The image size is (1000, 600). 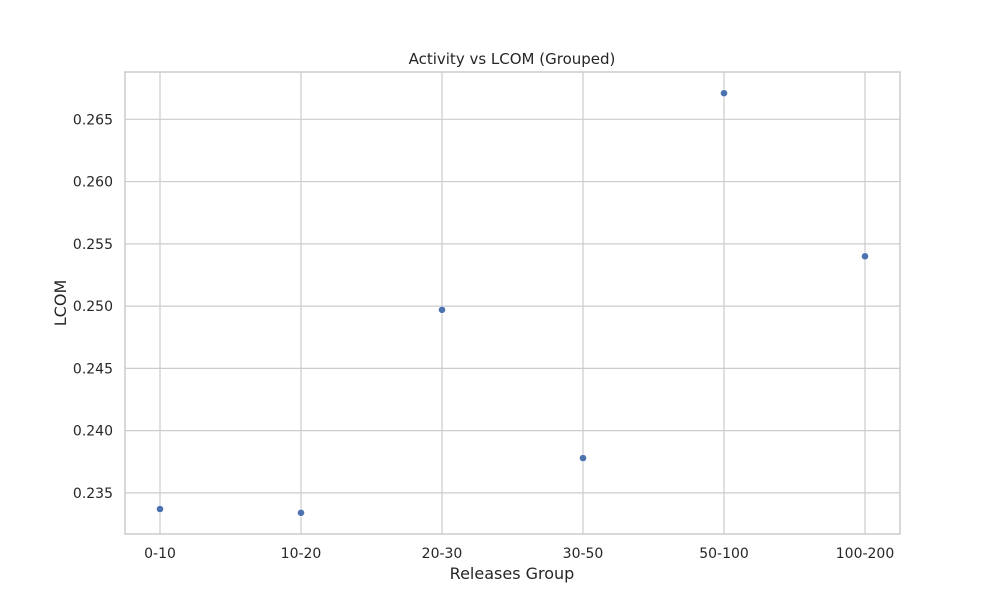 What do you see at coordinates (160, 554) in the screenshot?
I see `x-tick-label: 0-10` at bounding box center [160, 554].